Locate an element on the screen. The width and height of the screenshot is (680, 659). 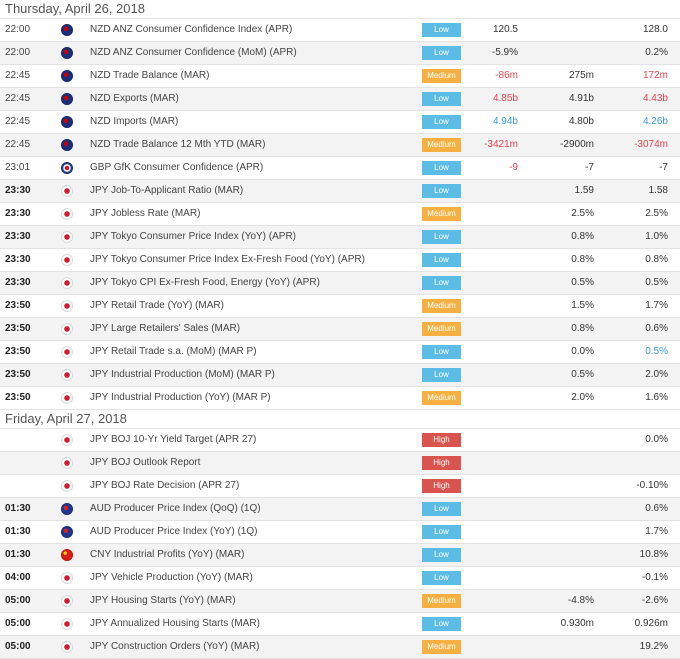
previous-value: 1.58 is located at coordinates (658, 190).